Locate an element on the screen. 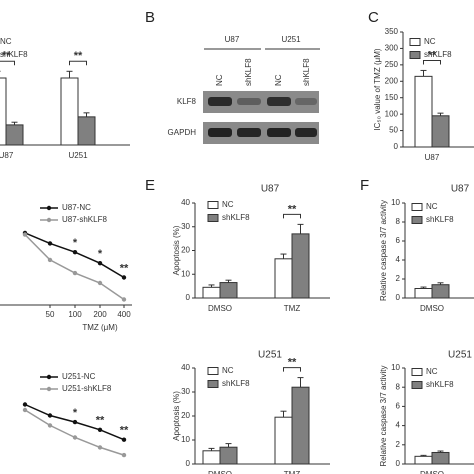 Image resolution: width=474 pixels, height=474 pixels. y-axis-label: IC₅₀ value of TMZ (μM) is located at coordinates (377, 89).